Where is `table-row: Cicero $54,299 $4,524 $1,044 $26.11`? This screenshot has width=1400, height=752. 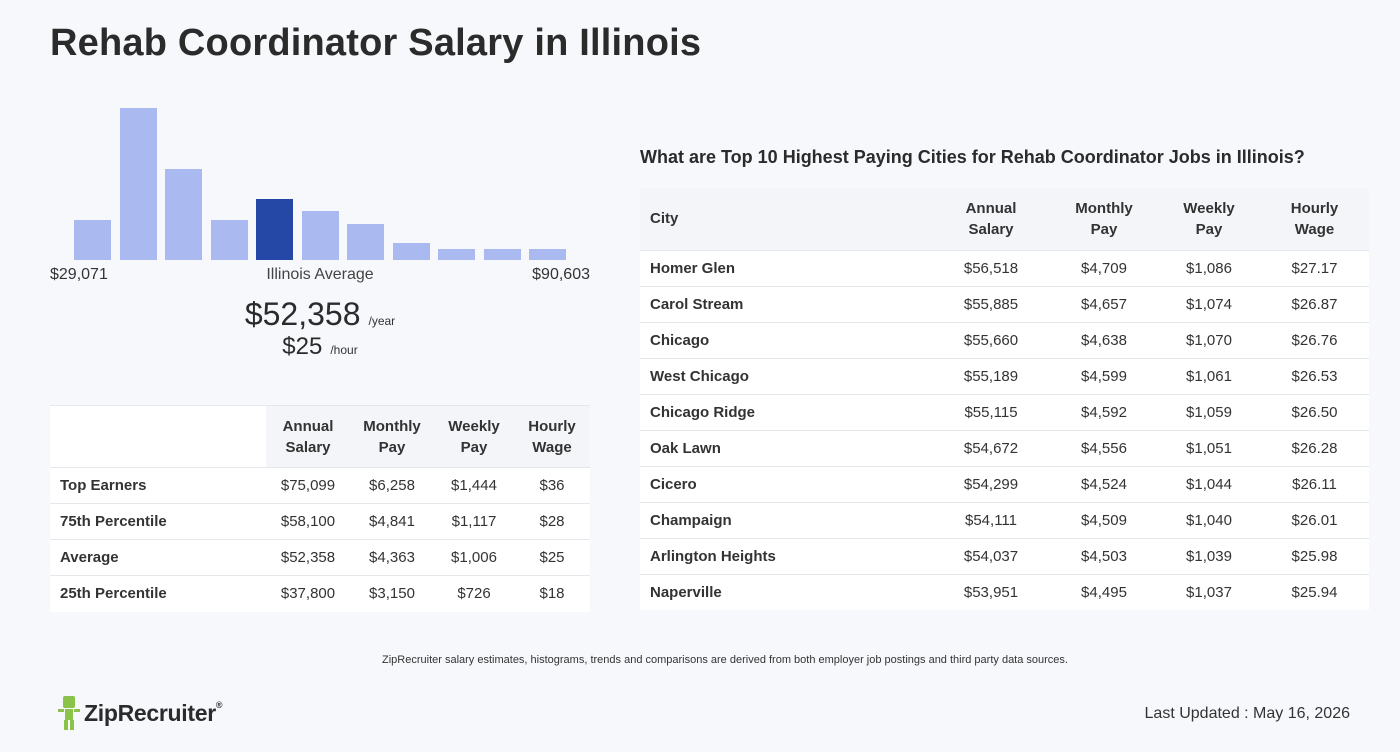 table-row: Cicero $54,299 $4,524 $1,044 $26.11 is located at coordinates (1004, 484).